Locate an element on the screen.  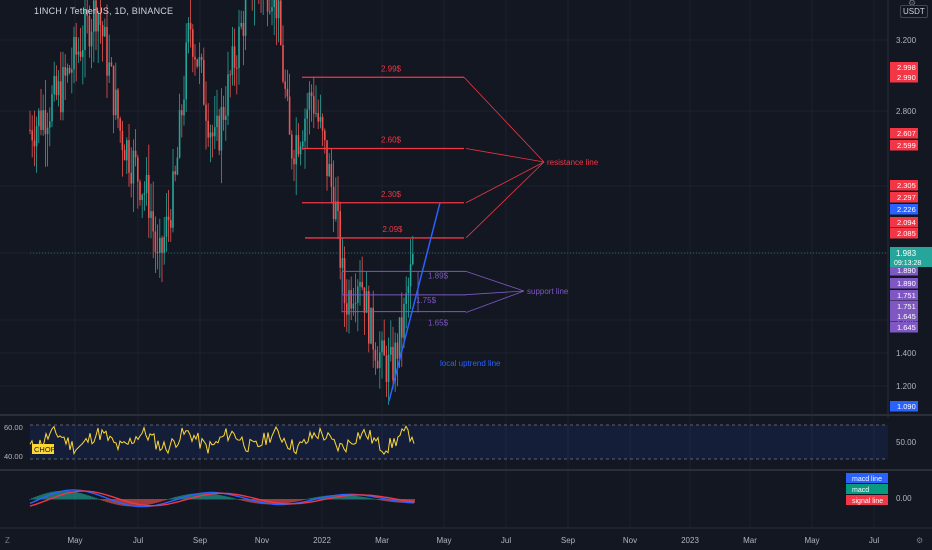
macd-indicator: macd line macd signal line 0.00 is located at coordinates (470, 490).